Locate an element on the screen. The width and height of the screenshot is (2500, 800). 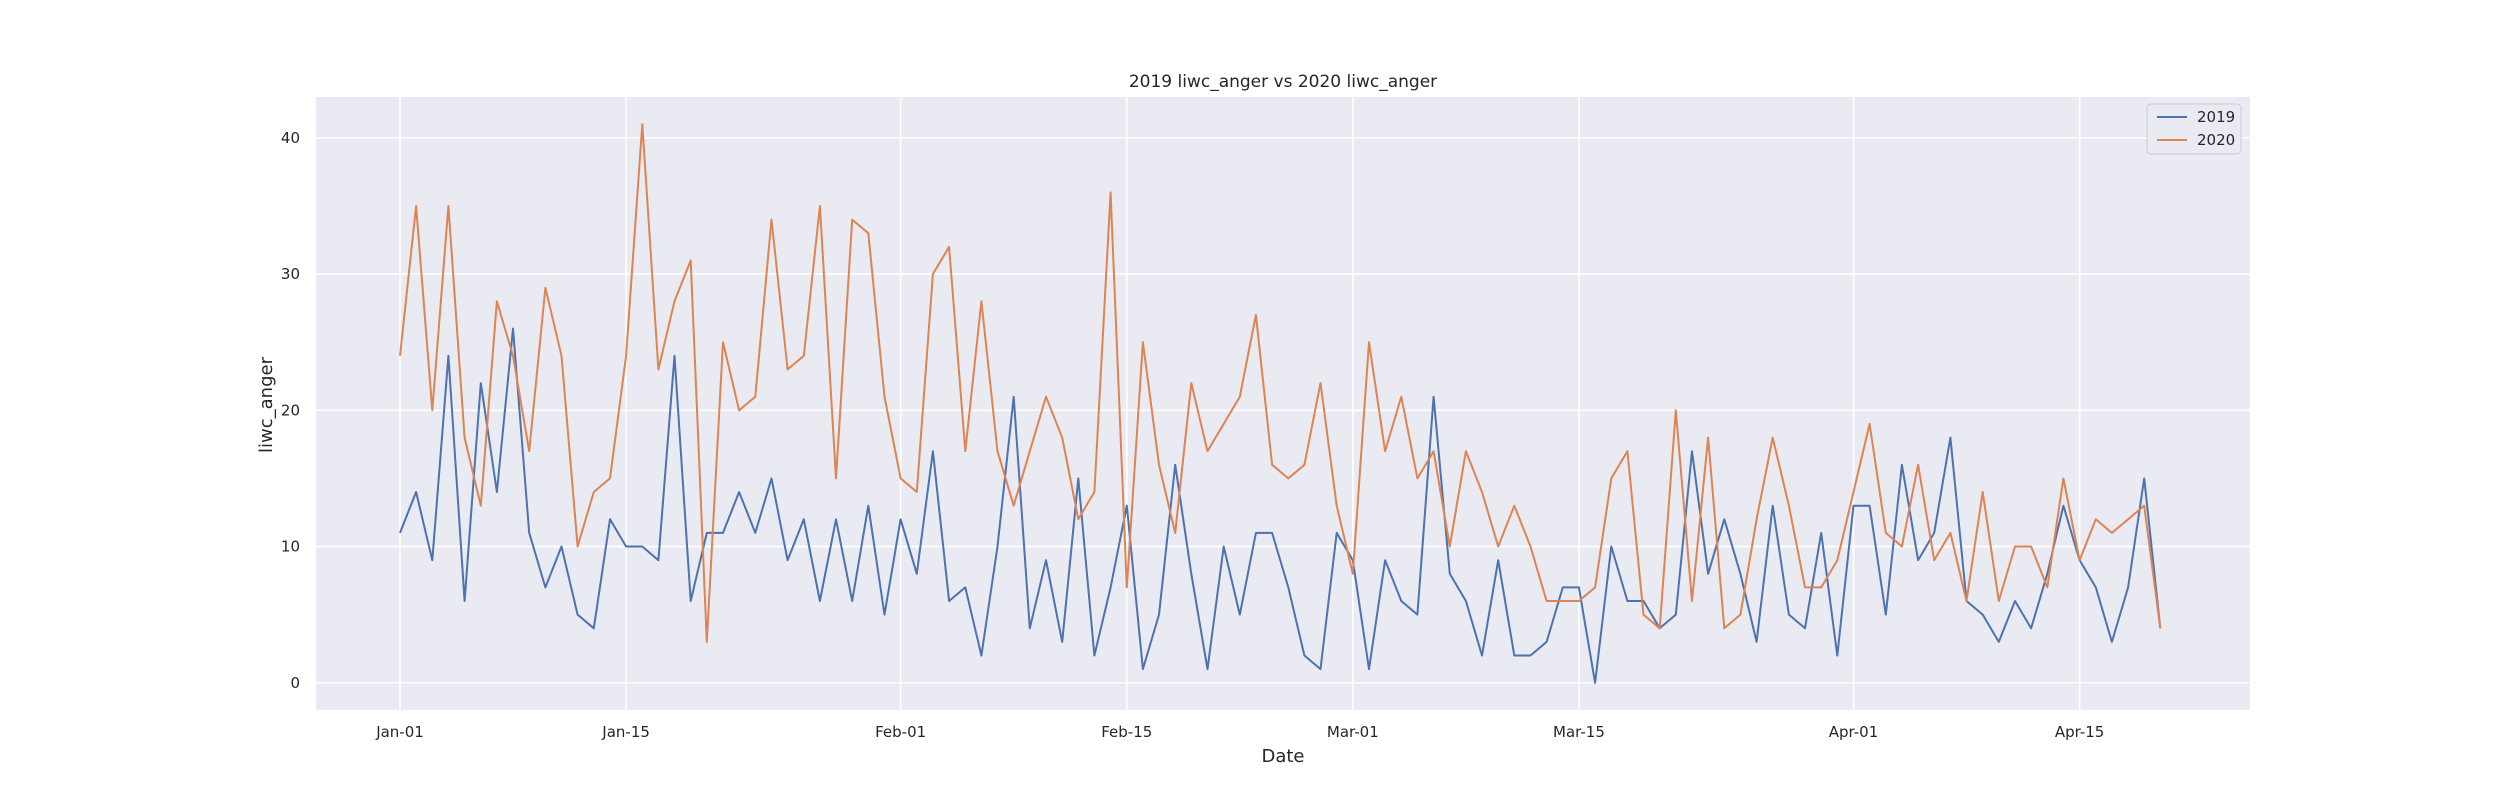
x-tick-label: Apr-01 is located at coordinates (1854, 732).